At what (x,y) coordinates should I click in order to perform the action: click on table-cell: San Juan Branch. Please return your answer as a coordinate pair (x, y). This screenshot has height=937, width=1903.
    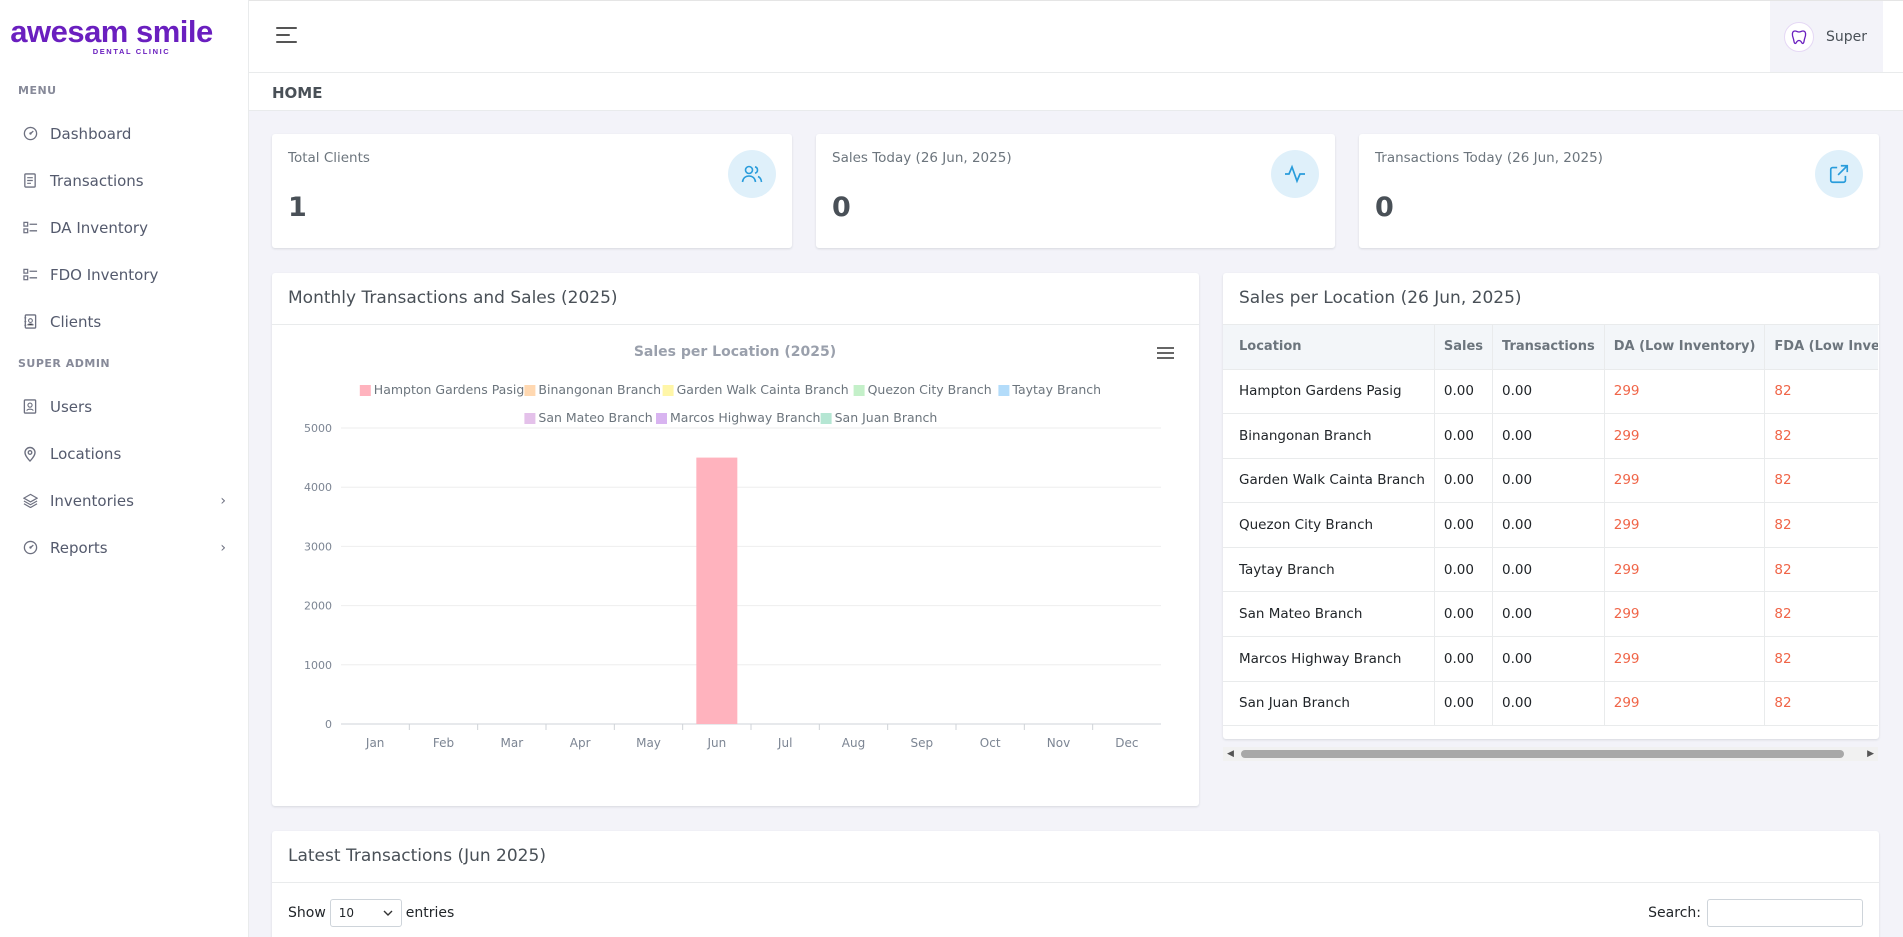
    Looking at the image, I should click on (1329, 704).